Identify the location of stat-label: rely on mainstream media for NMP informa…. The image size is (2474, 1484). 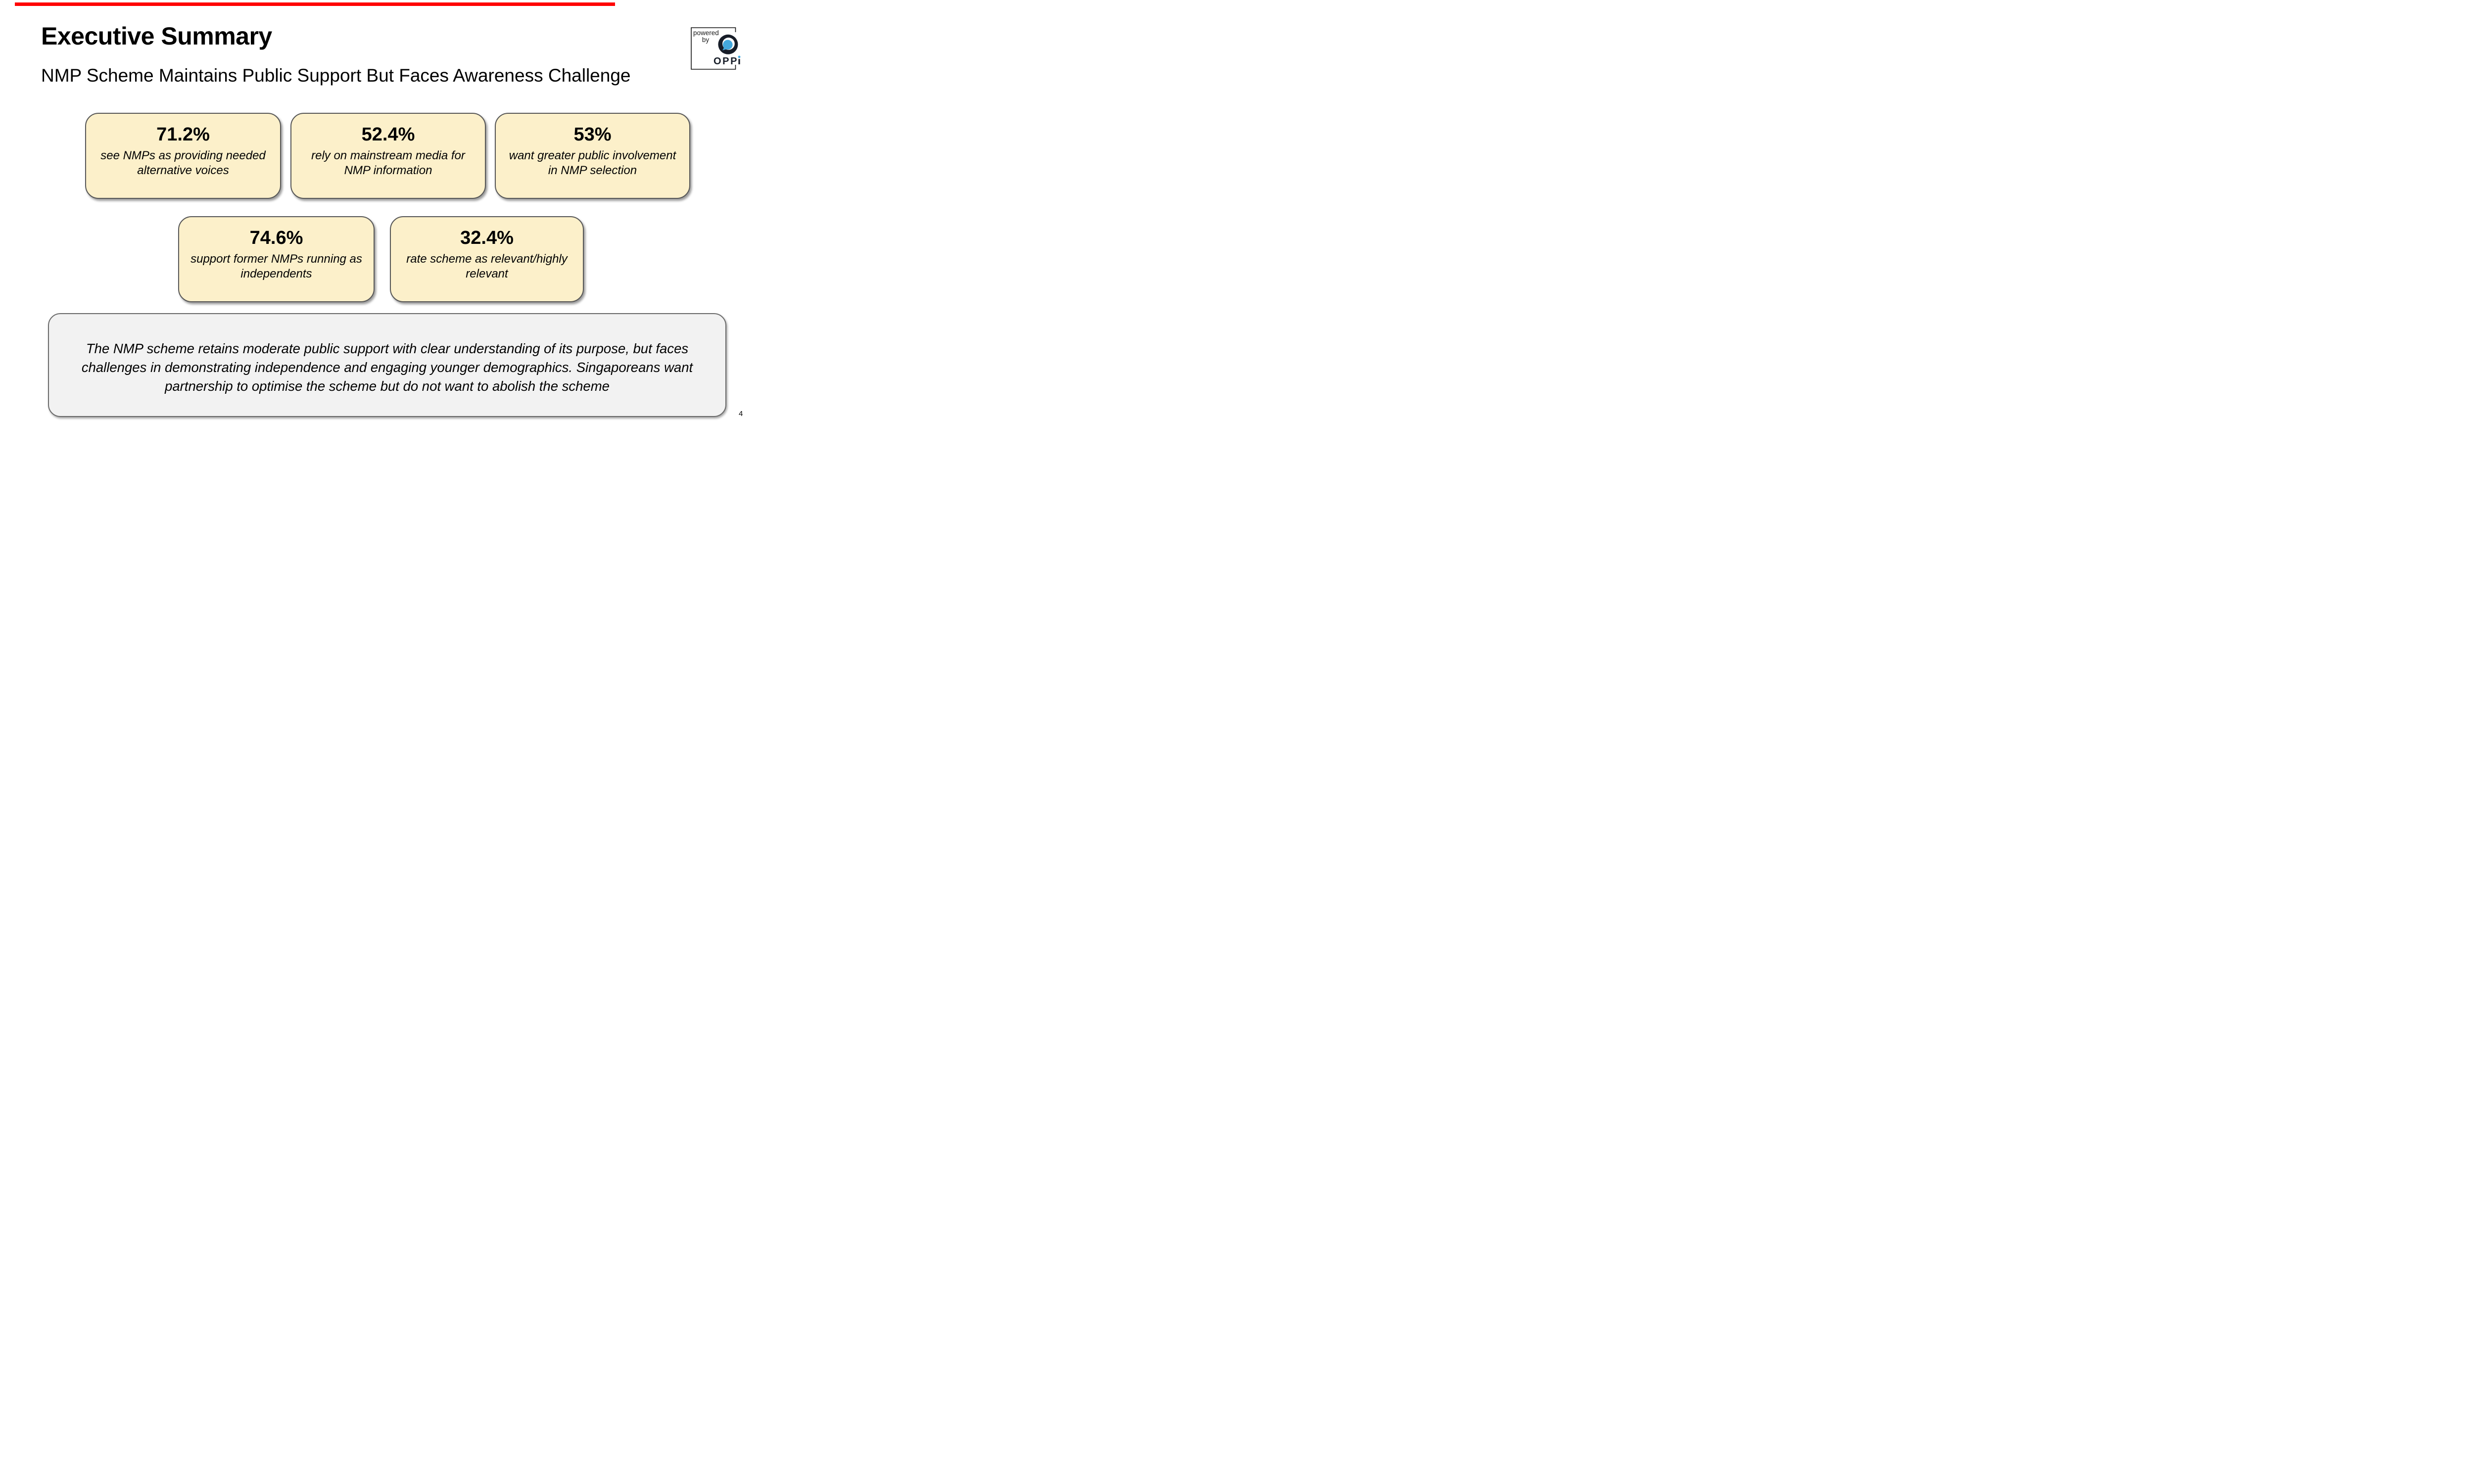
(388, 162).